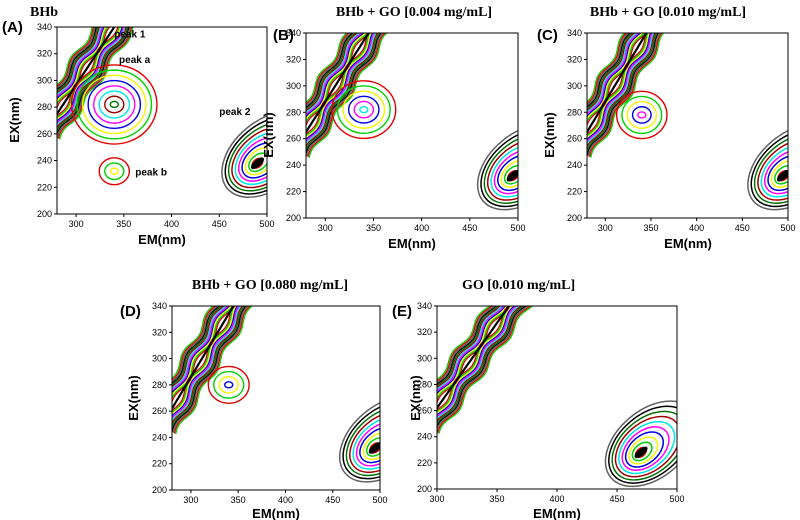 The height and width of the screenshot is (520, 800). I want to click on panel-C-letter: (C), so click(547, 35).